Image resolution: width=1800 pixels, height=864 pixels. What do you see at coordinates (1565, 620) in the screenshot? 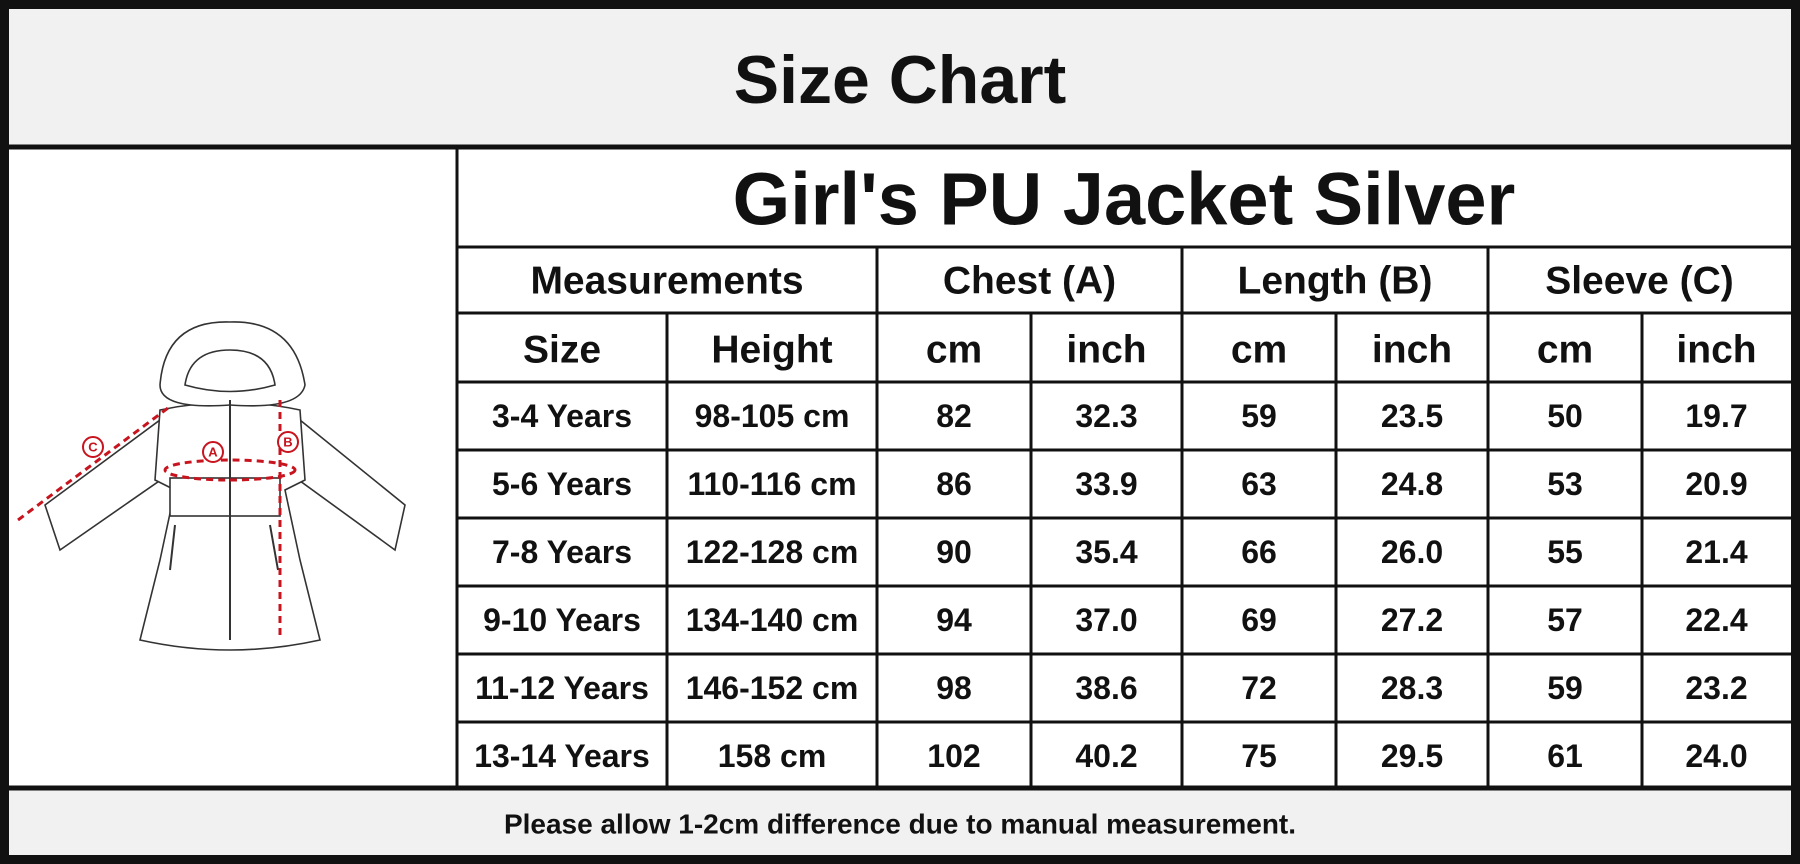
I see `table-cell: 57` at bounding box center [1565, 620].